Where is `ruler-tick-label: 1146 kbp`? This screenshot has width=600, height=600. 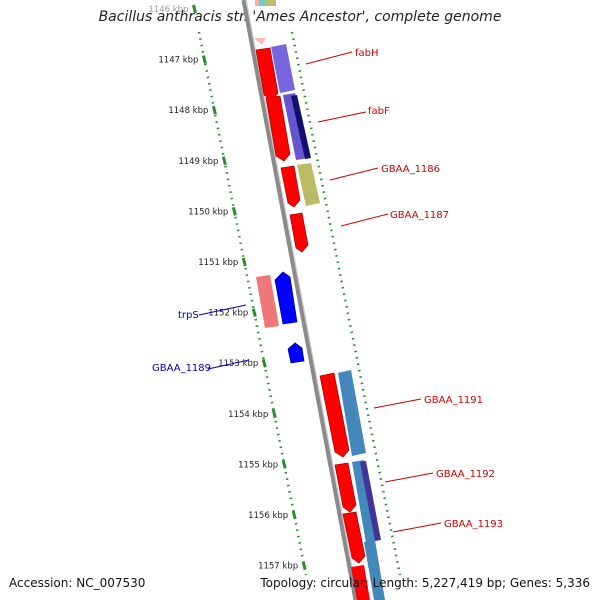 ruler-tick-label: 1146 kbp is located at coordinates (168, 10).